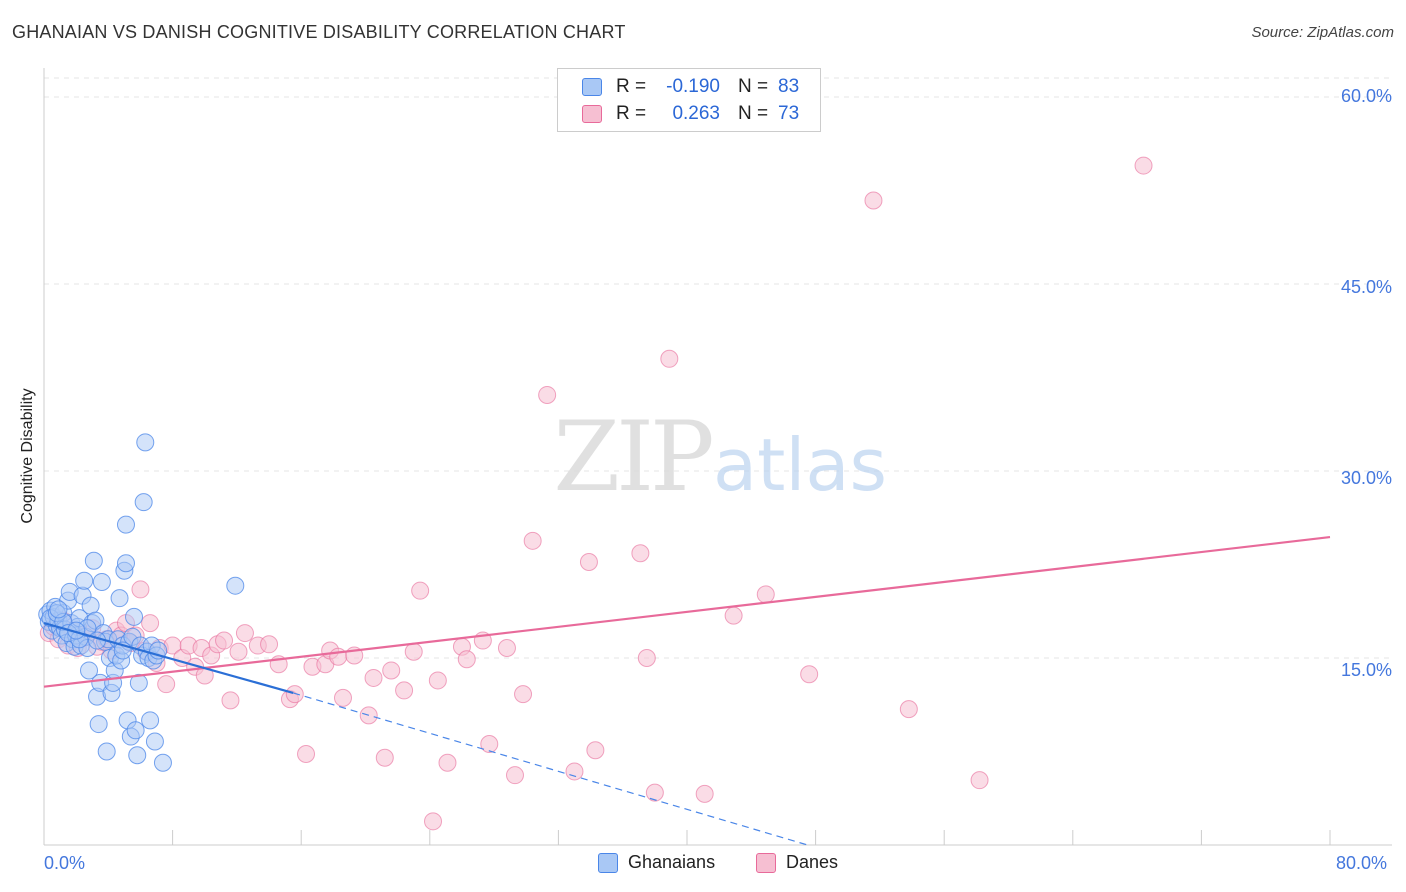  I want to click on x-tick-label-max: 80.0%, so click(1362, 863).